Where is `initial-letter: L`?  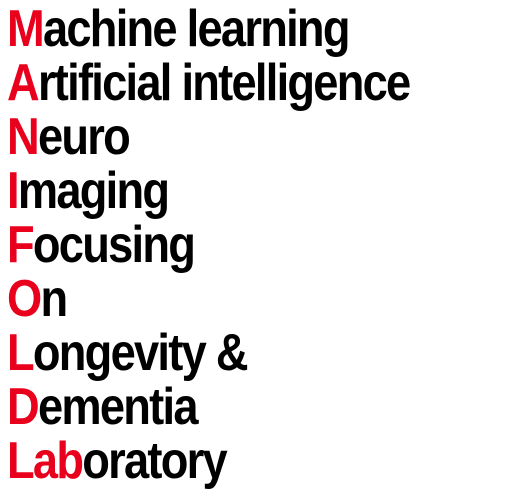
initial-letter: L is located at coordinates (21, 353).